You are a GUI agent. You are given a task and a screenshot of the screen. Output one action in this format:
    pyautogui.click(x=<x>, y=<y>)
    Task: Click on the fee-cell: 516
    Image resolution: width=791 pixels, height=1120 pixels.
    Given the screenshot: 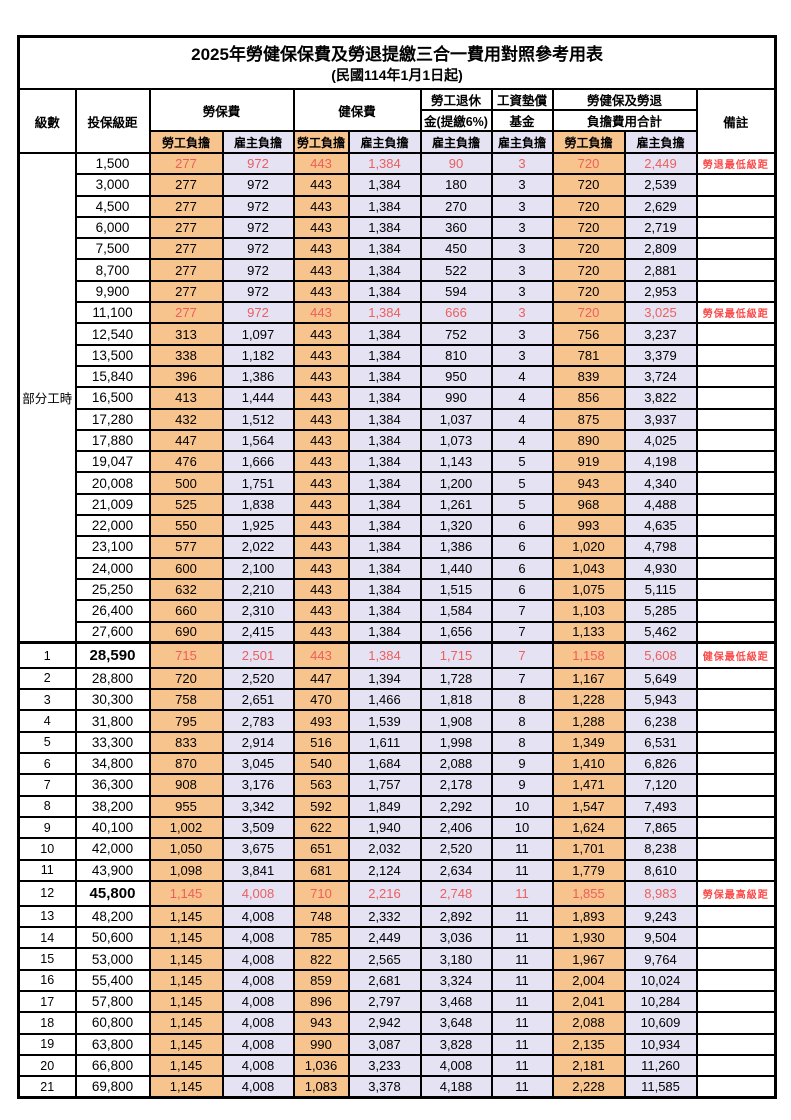 What is the action you would take?
    pyautogui.click(x=321, y=742)
    